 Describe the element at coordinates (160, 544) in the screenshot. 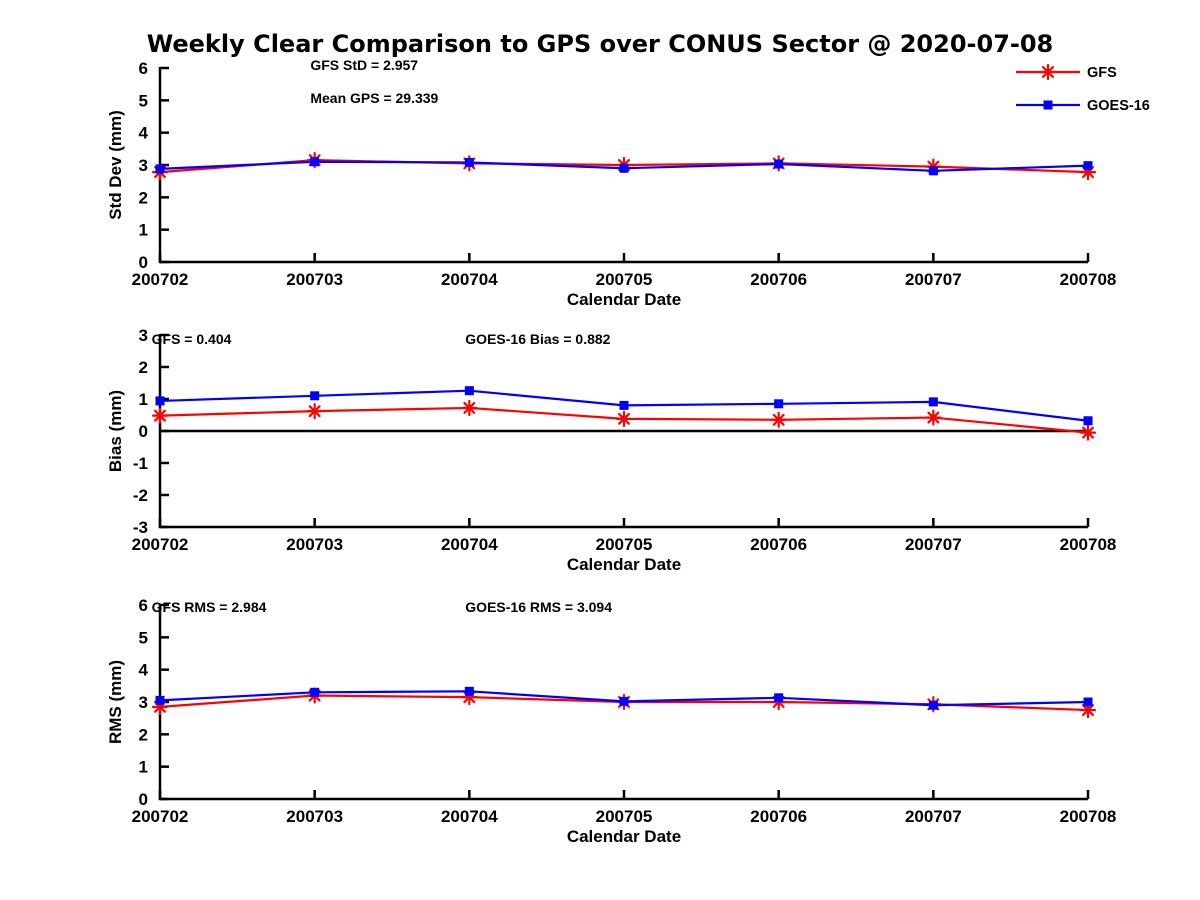

I see `bias-xtick-label: 200702` at that location.